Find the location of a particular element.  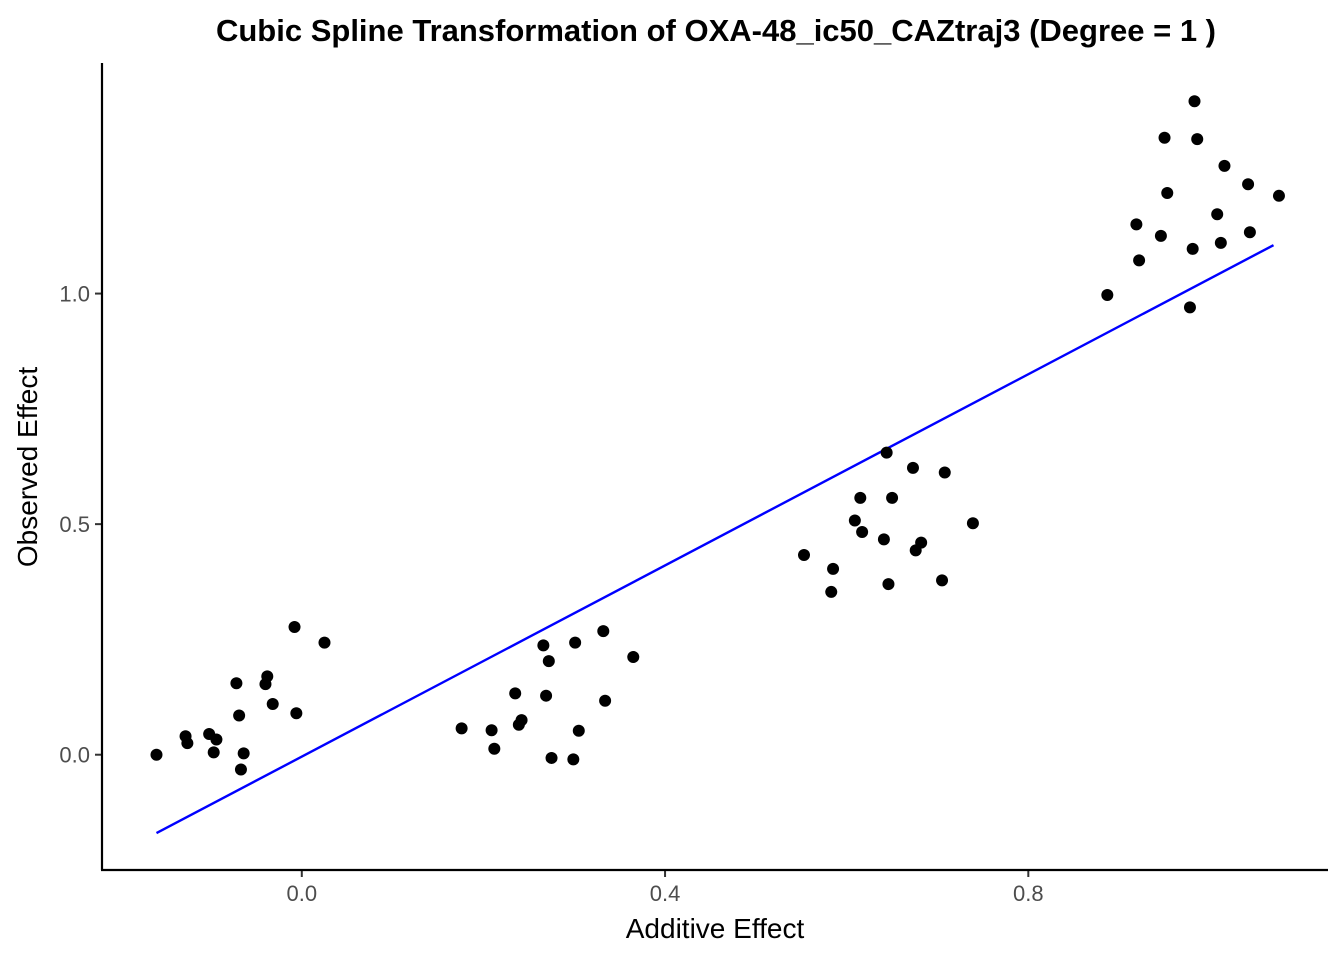

y-tick-label: 0.5 is located at coordinates (74, 524).